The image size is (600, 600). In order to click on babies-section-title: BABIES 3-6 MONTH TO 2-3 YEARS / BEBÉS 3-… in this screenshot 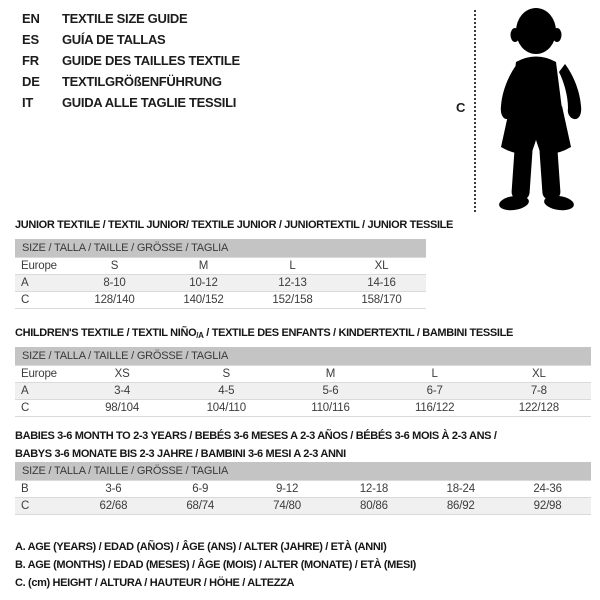, I will do `click(256, 445)`.